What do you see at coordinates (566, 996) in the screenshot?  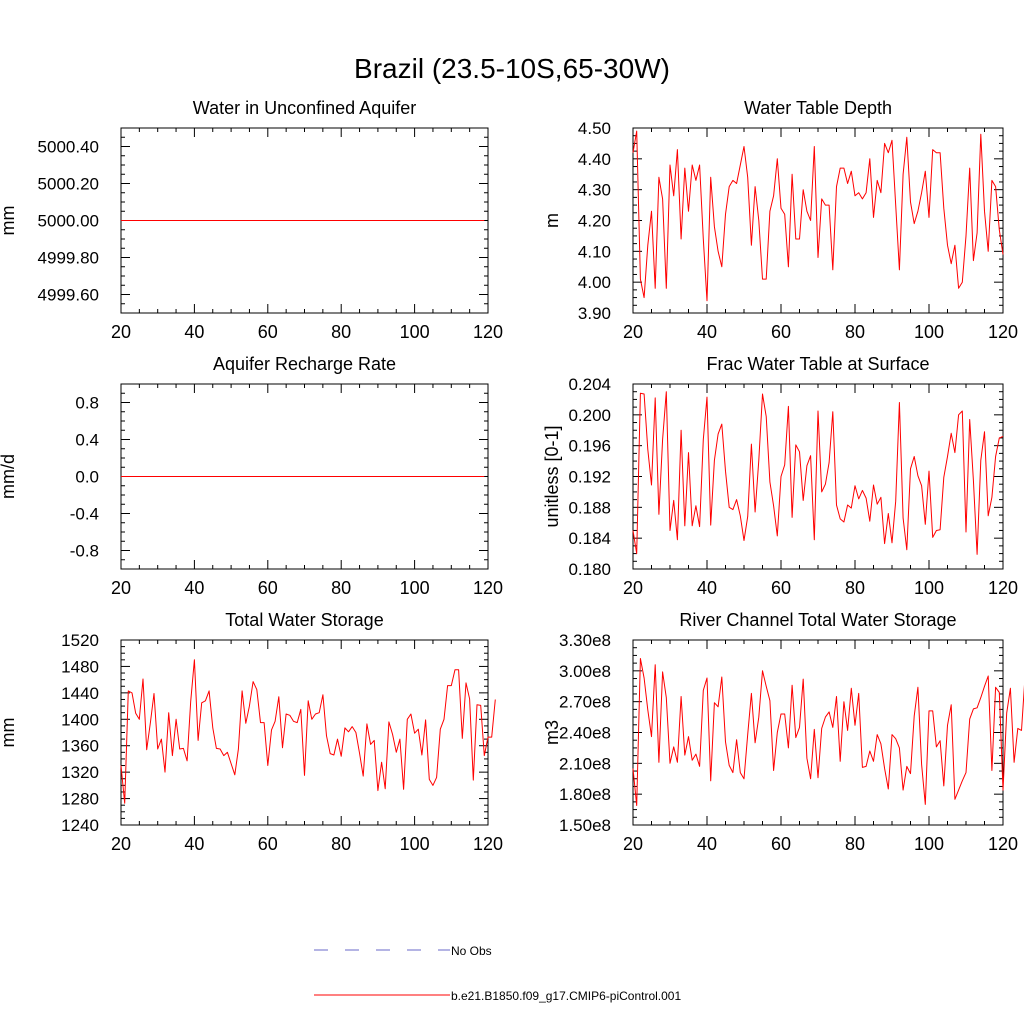 I see `legend-label-model: b.e21.B1850.f09_g17.CMIP6-piControl.001` at bounding box center [566, 996].